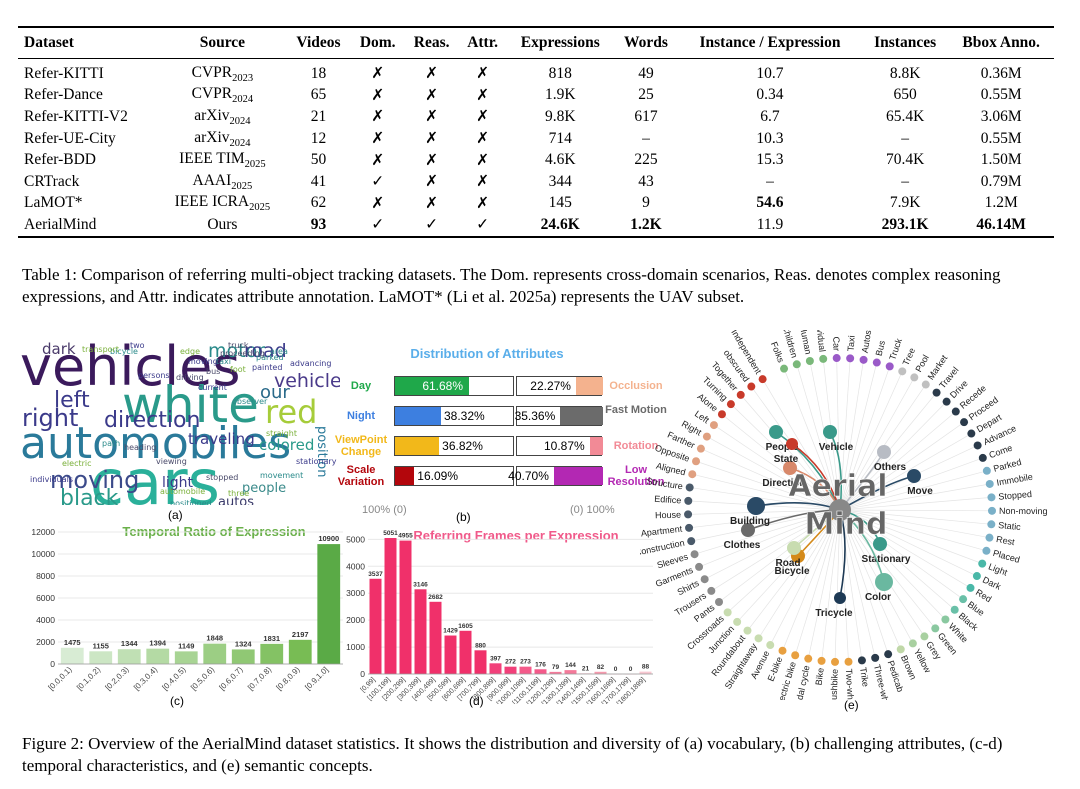  I want to click on attr-bar-right: 35.36%, so click(559, 416).